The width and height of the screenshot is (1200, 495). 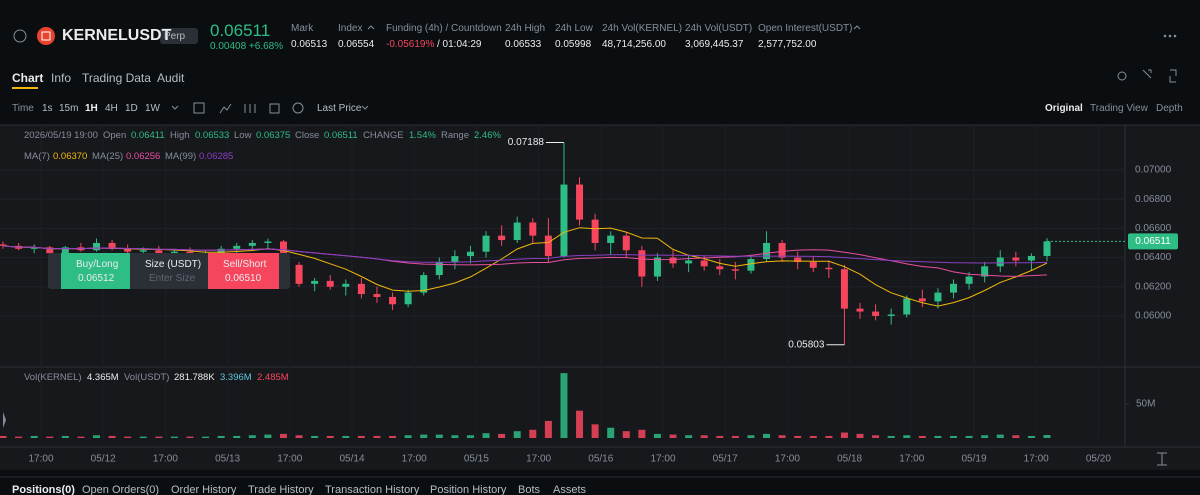 What do you see at coordinates (468, 489) in the screenshot?
I see `bottom-tab: Position History` at bounding box center [468, 489].